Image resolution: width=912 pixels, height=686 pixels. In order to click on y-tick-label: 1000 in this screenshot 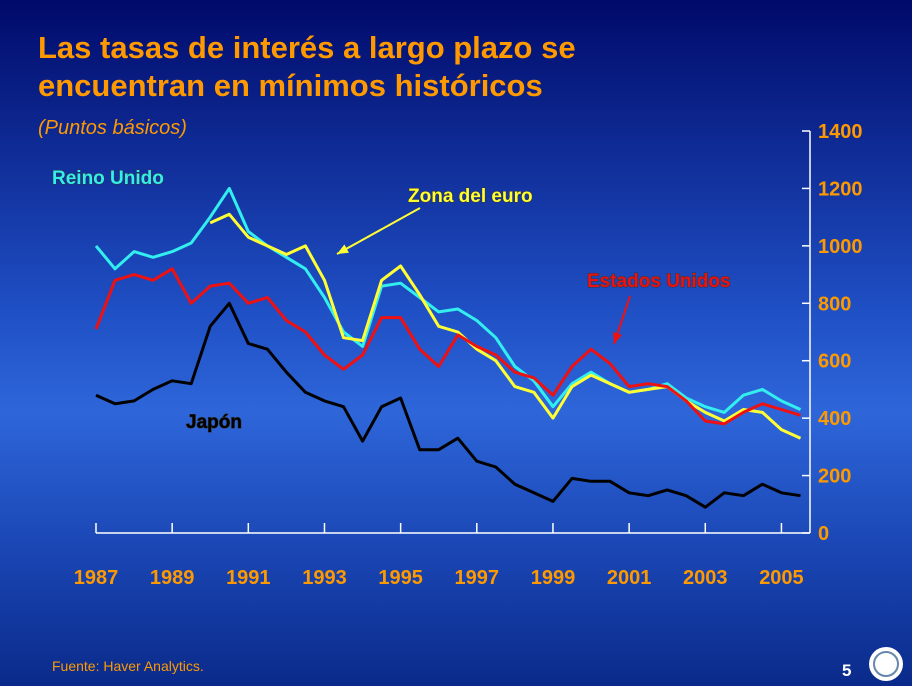, I will do `click(840, 247)`.